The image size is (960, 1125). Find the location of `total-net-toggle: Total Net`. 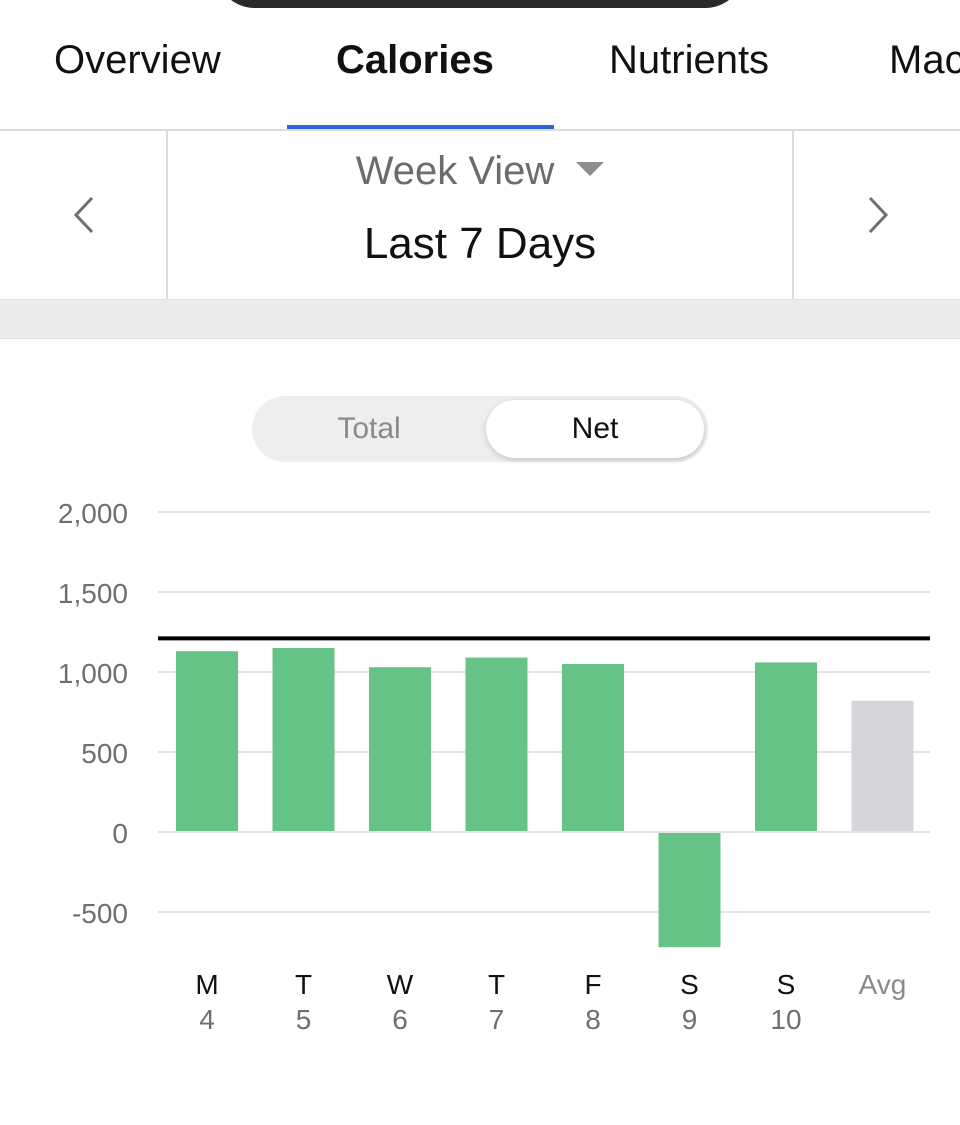

total-net-toggle: Total Net is located at coordinates (480, 429).